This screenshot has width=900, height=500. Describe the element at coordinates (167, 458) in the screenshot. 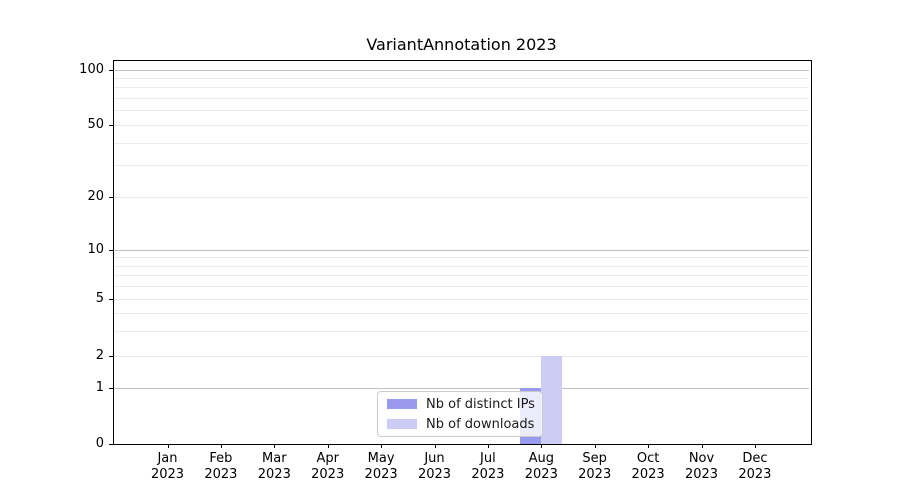

I see `x-tick-month: Jan` at that location.